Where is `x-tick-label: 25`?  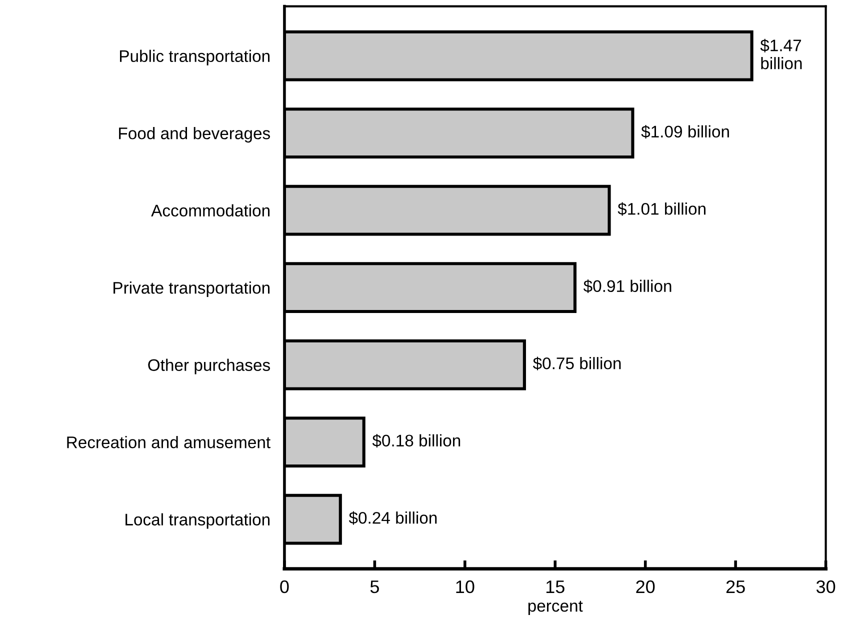
x-tick-label: 25 is located at coordinates (735, 587).